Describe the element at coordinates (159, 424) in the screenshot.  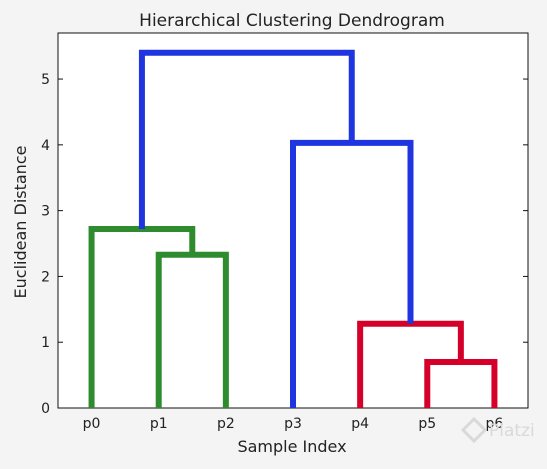
I see `x-tick-label: p1` at that location.